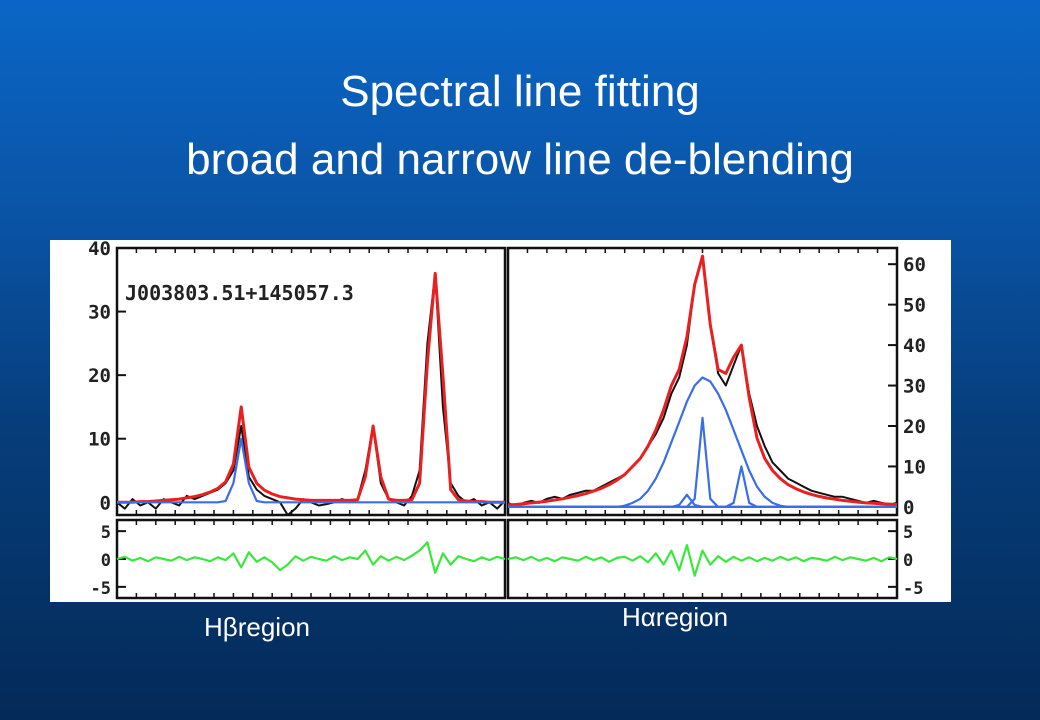 This screenshot has width=1040, height=720. I want to click on object-id-annotation: J003803.51+145057.3, so click(239, 293).